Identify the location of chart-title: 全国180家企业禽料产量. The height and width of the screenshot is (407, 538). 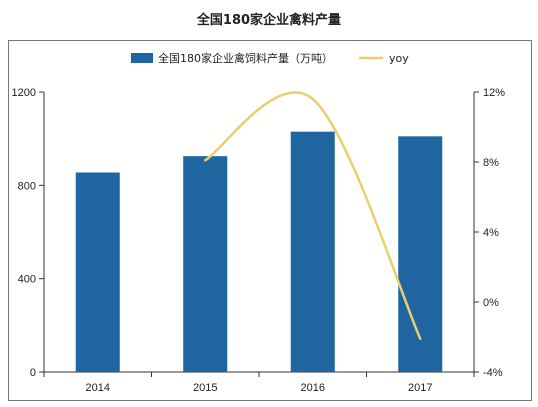
(269, 20).